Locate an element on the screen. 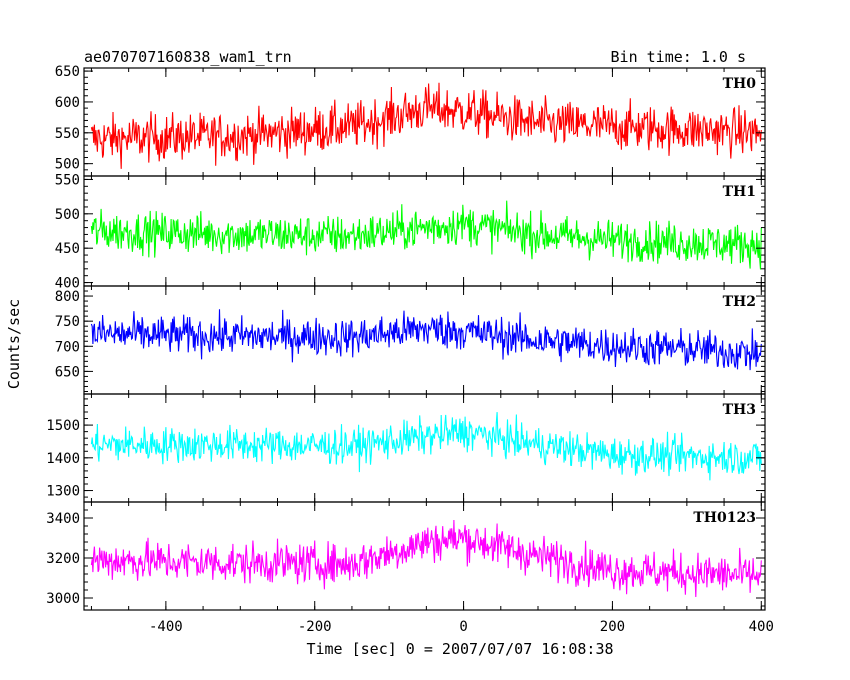 Image resolution: width=850 pixels, height=680 pixels. y-tick-label: 1500 is located at coordinates (63, 426).